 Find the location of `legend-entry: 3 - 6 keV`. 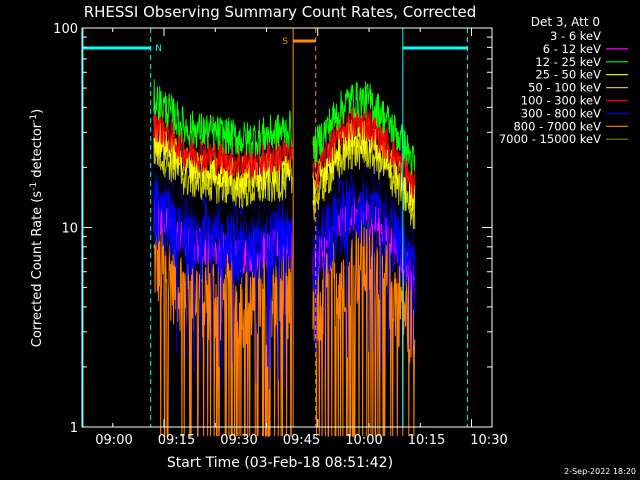

legend-entry: 3 - 6 keV is located at coordinates (575, 36).